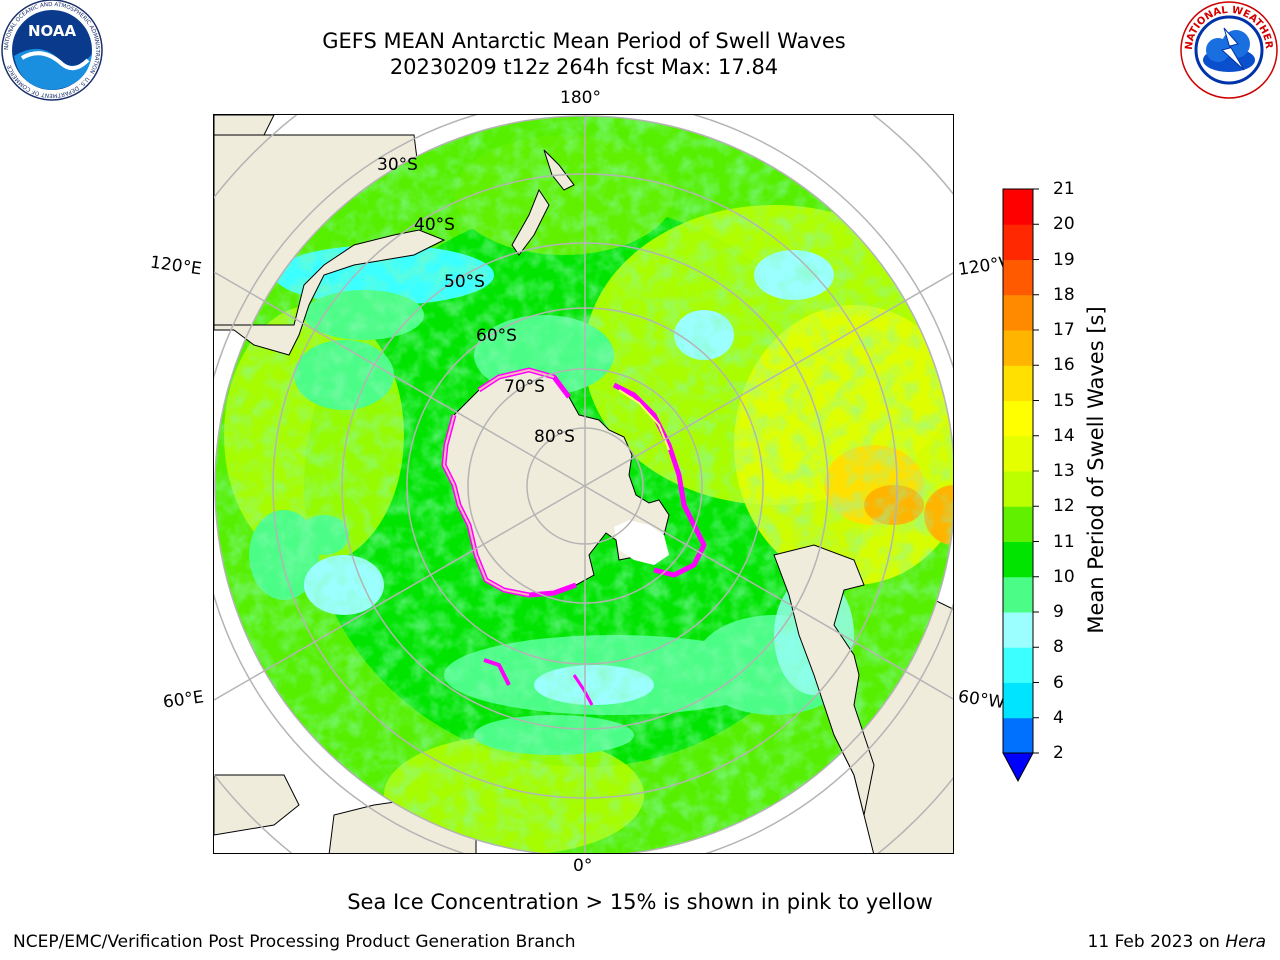 This screenshot has height=960, width=1280. I want to click on colorbar-tick-label: 15, so click(1064, 400).